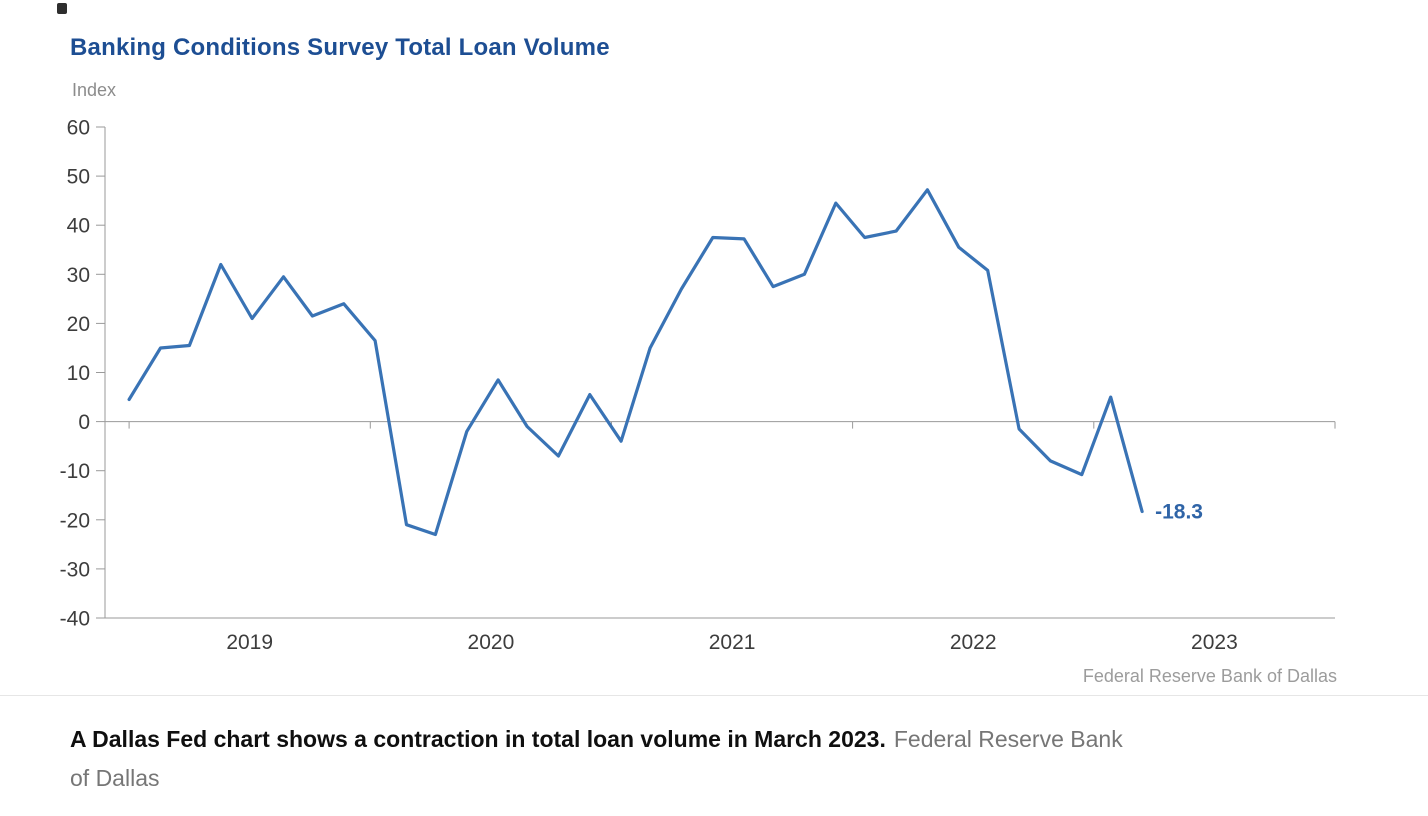 Image resolution: width=1428 pixels, height=816 pixels. What do you see at coordinates (732, 425) in the screenshot?
I see `year-boundary-ticks` at bounding box center [732, 425].